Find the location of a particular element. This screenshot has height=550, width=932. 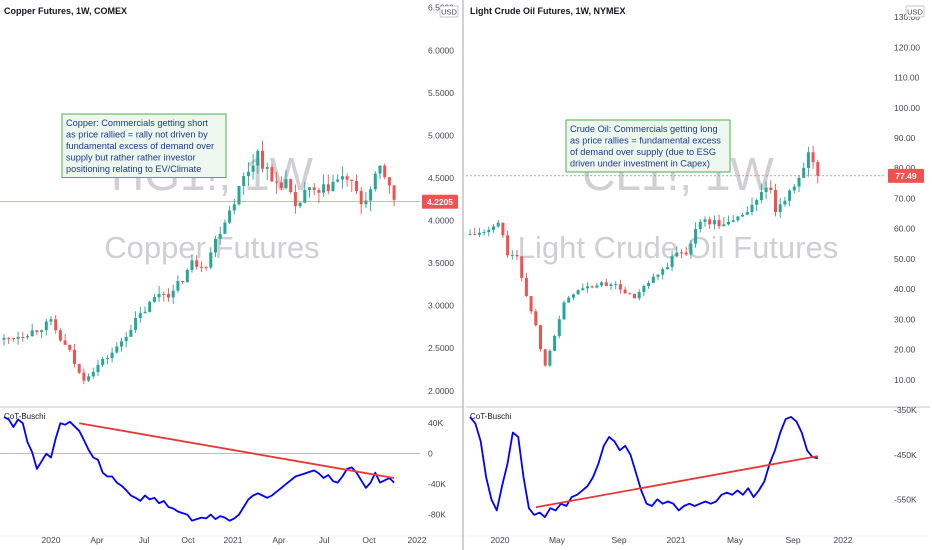

cot-series-line is located at coordinates (644, 467).